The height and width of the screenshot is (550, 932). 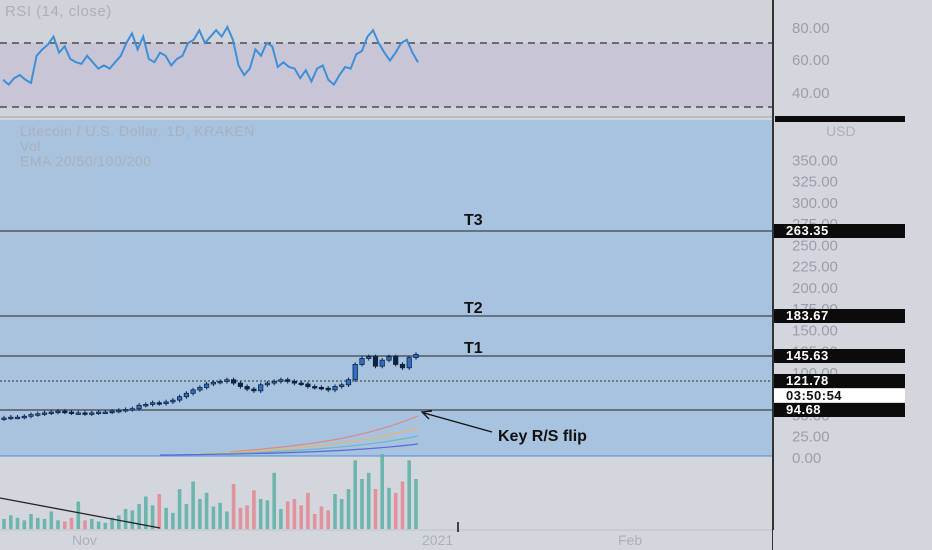 I want to click on annotation-arrow, so click(x=458, y=422).